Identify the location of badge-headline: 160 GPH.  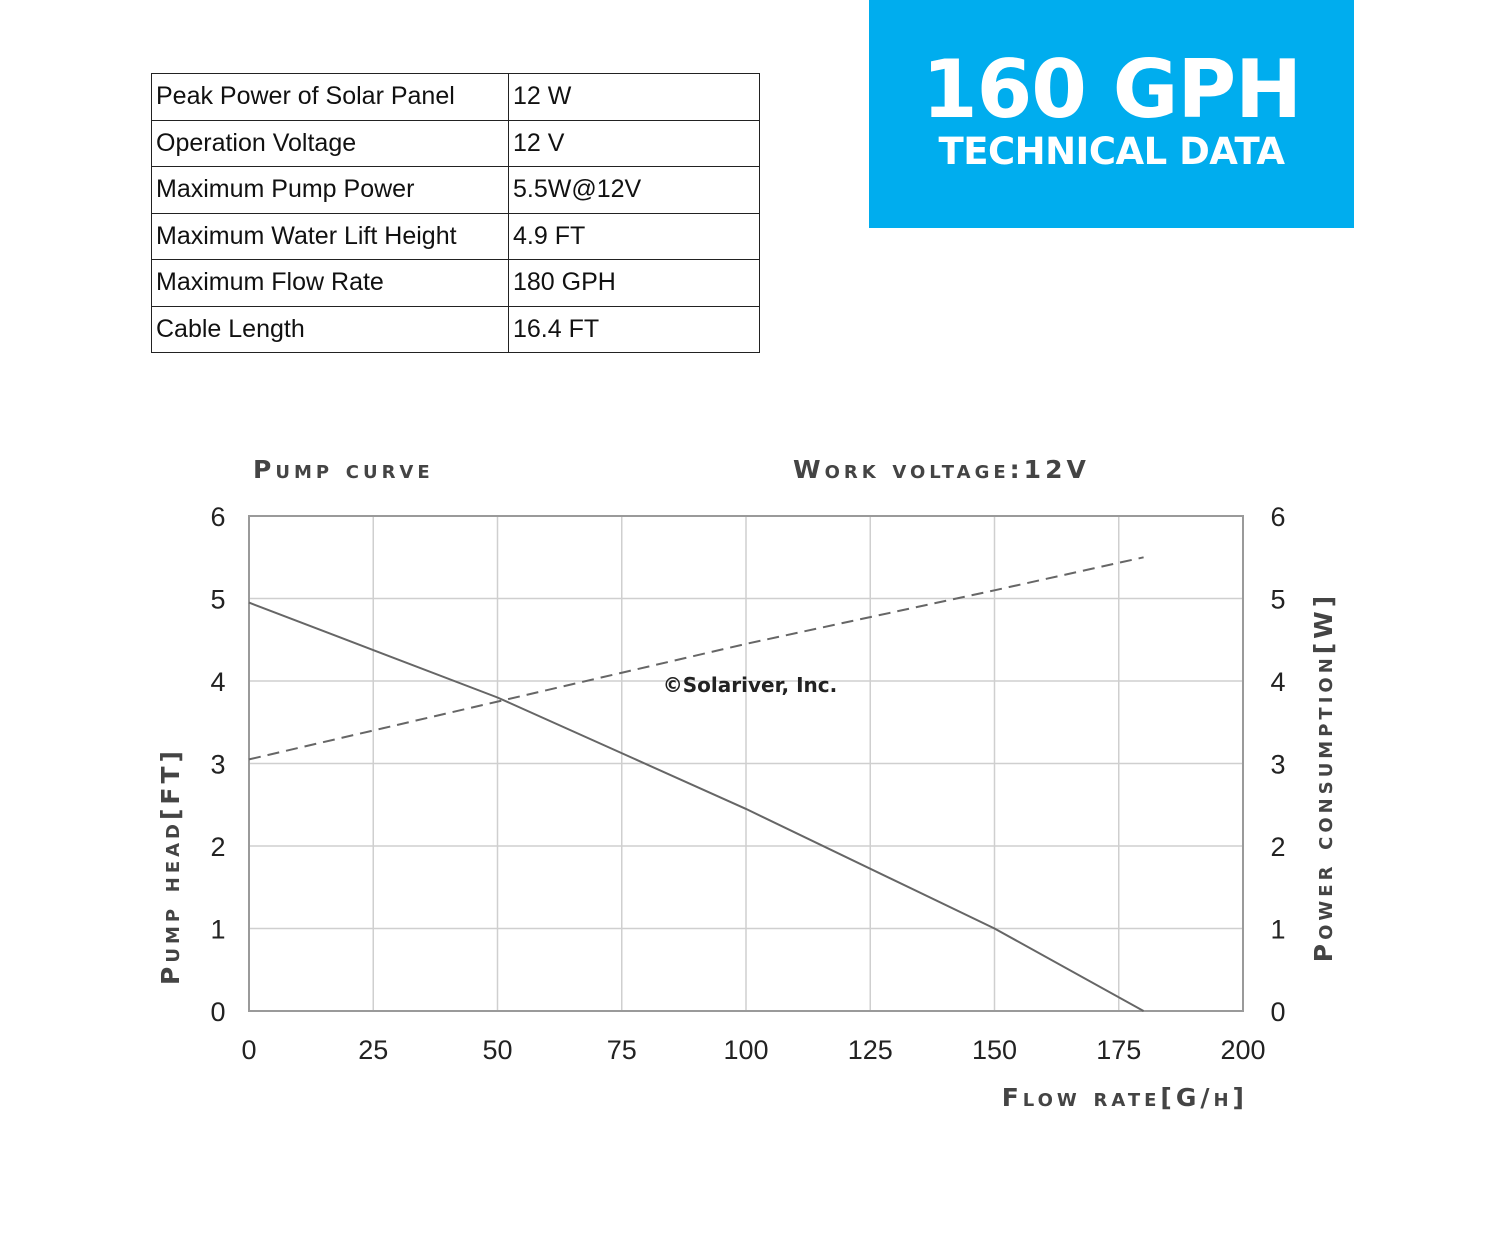
(1111, 89).